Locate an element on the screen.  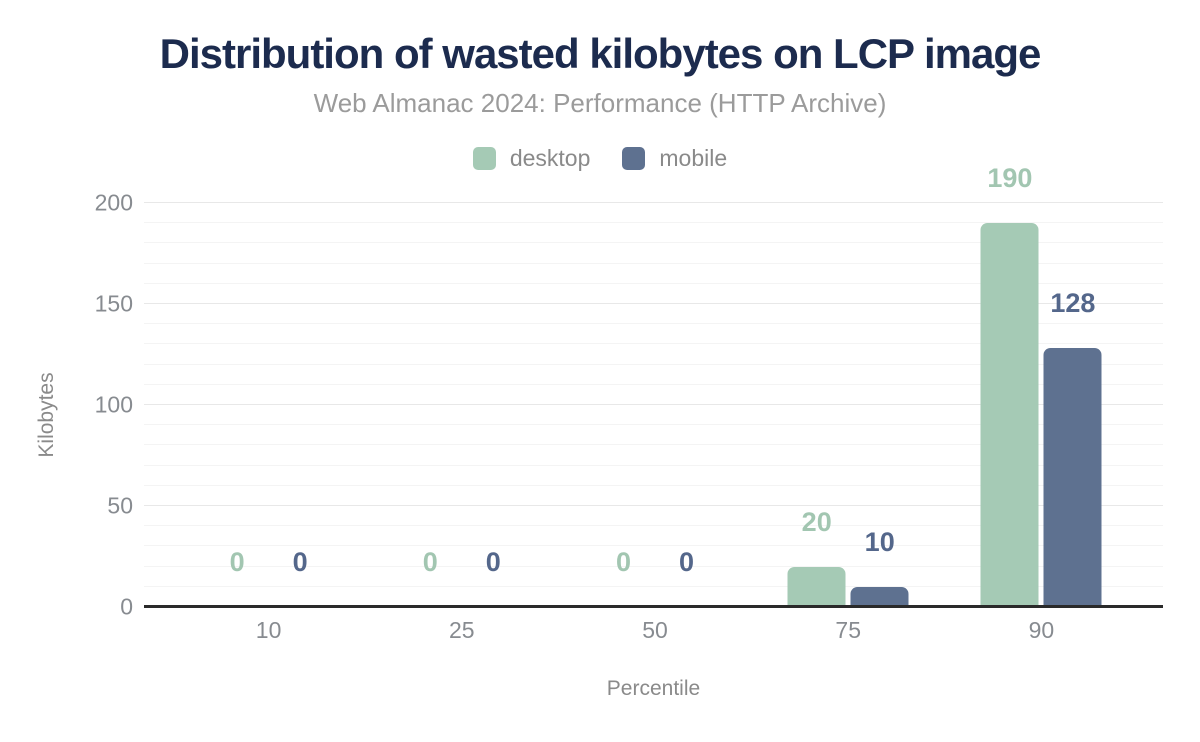
legend: desktop mobile is located at coordinates (600, 158).